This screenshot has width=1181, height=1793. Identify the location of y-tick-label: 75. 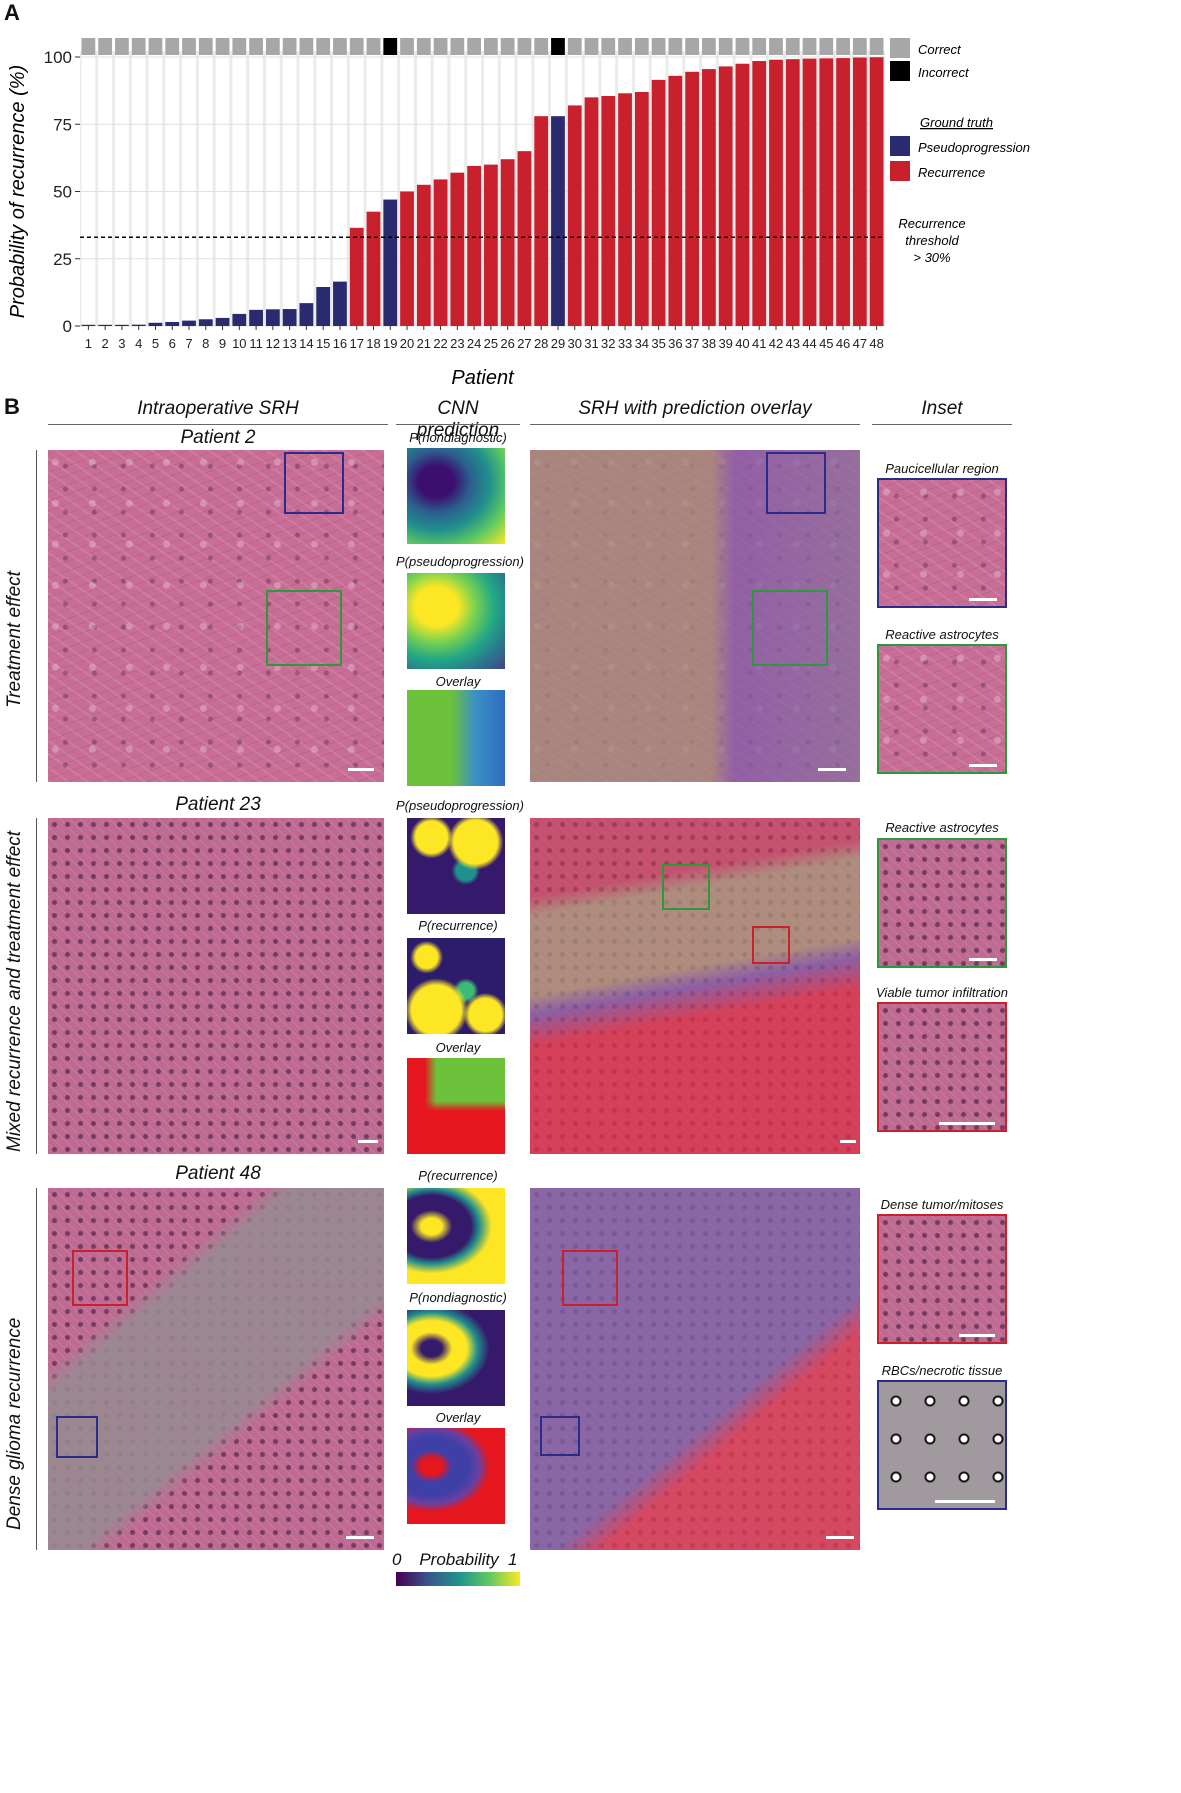
(62, 124).